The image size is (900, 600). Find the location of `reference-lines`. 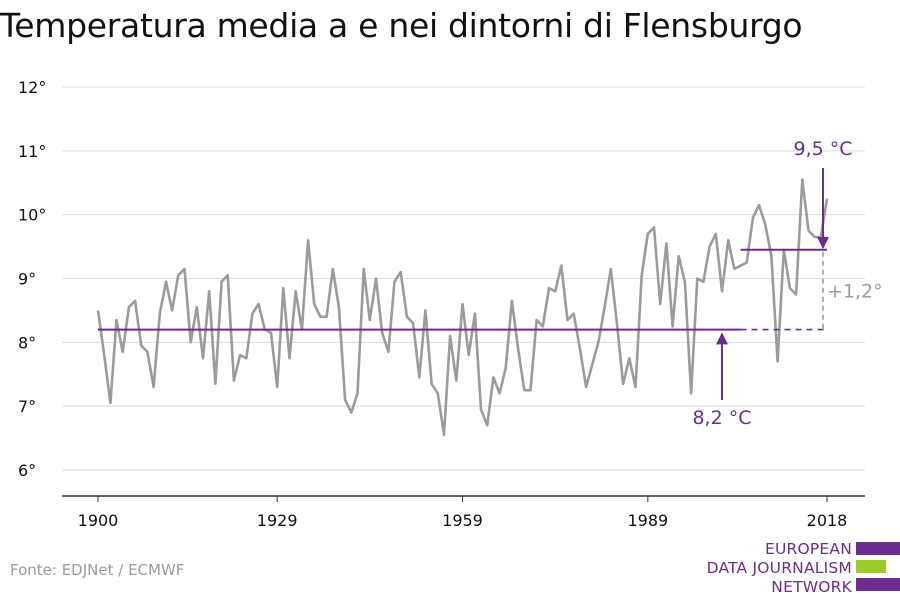

reference-lines is located at coordinates (462, 289).